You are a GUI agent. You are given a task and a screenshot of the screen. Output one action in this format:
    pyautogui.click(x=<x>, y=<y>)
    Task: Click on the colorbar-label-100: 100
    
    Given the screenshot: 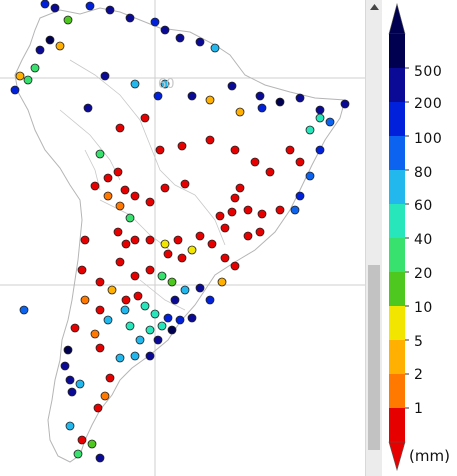 What is the action you would take?
    pyautogui.click(x=428, y=139)
    